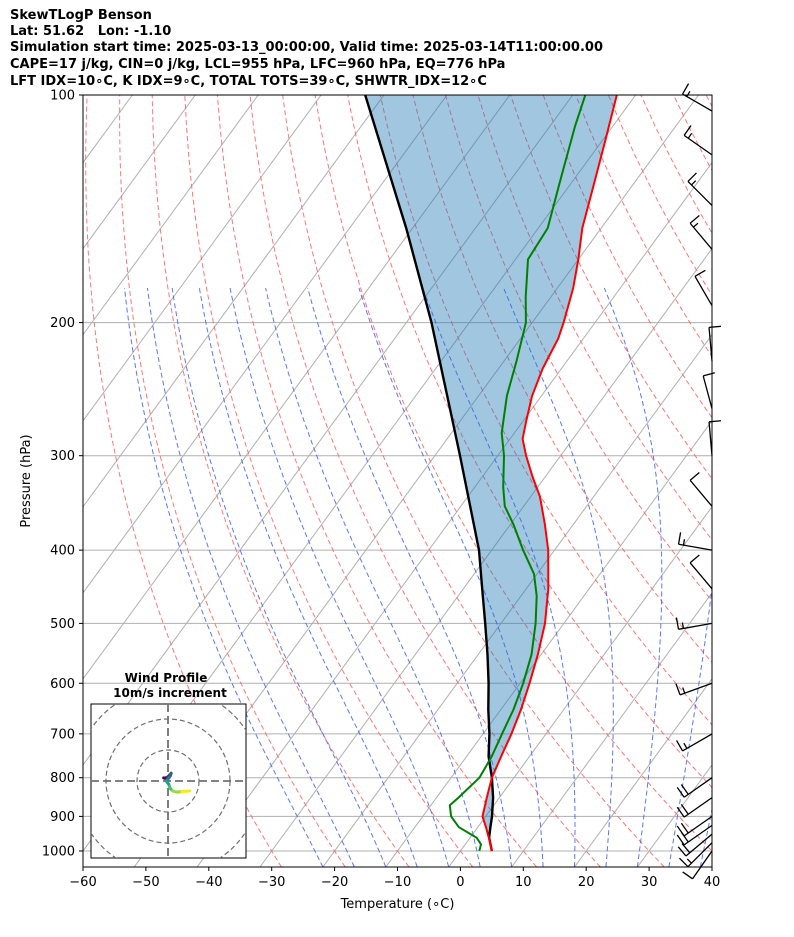 The width and height of the screenshot is (794, 937). What do you see at coordinates (168, 781) in the screenshot?
I see `hodograph-plot` at bounding box center [168, 781].